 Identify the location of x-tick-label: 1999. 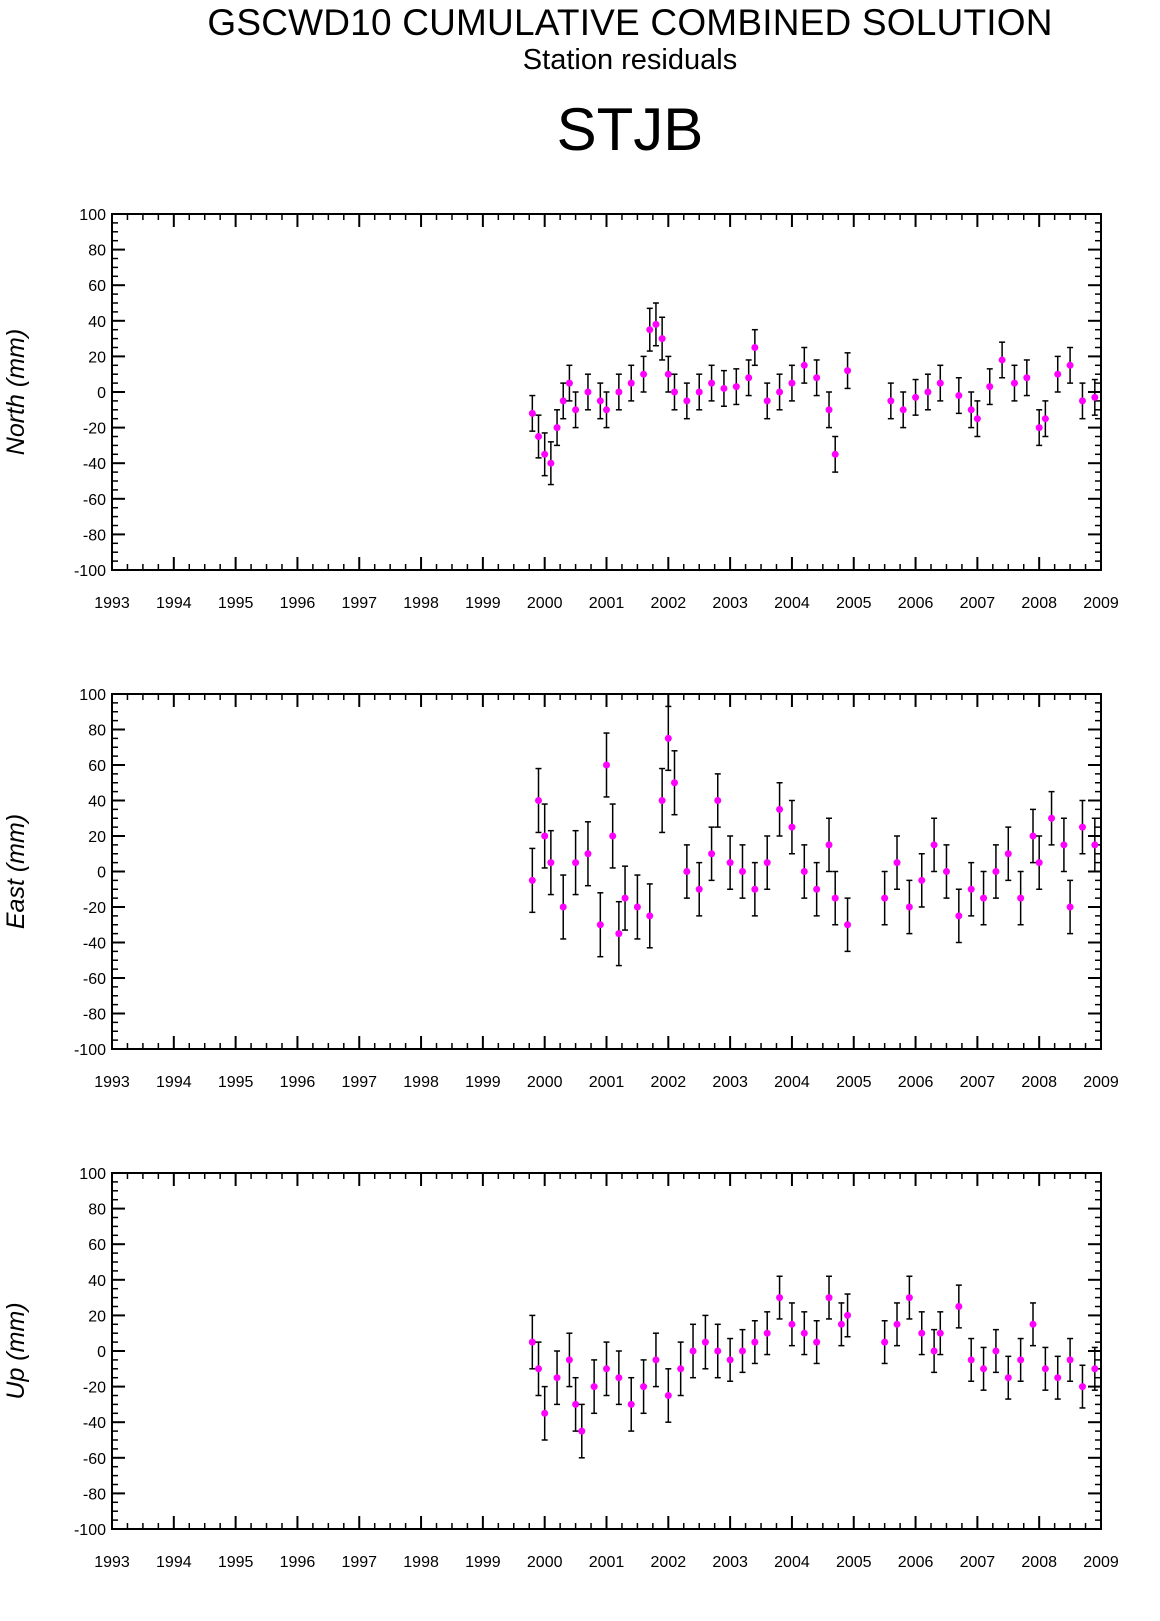
(483, 1562).